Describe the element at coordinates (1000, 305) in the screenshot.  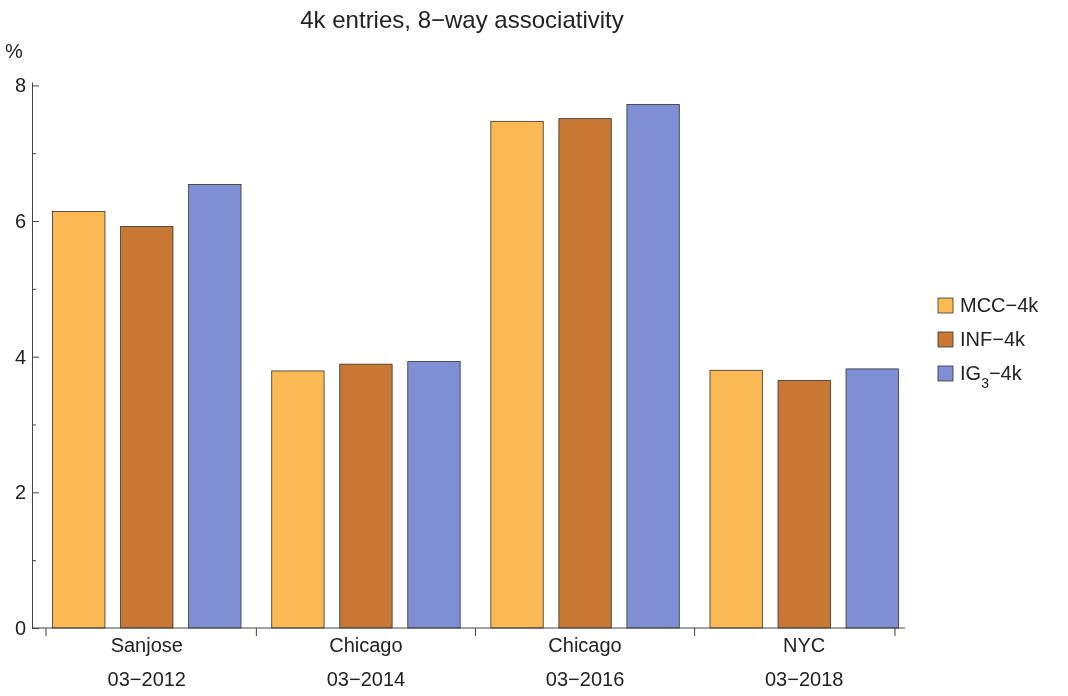
I see `legend-label: MCC−4k` at that location.